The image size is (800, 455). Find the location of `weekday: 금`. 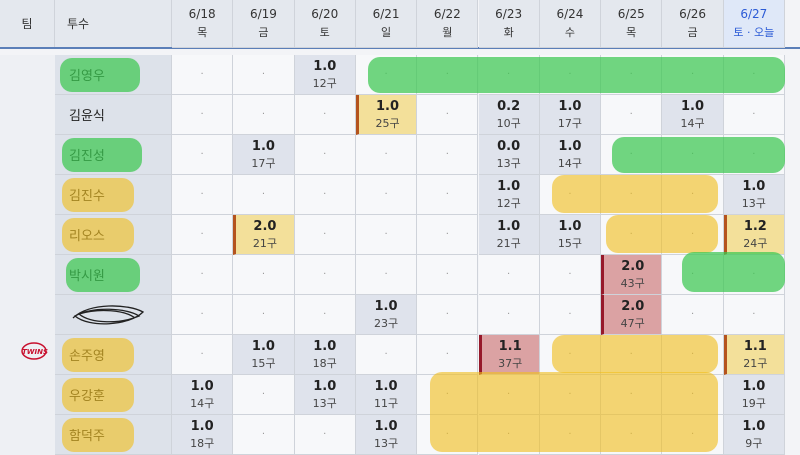

weekday: 금 is located at coordinates (263, 32).